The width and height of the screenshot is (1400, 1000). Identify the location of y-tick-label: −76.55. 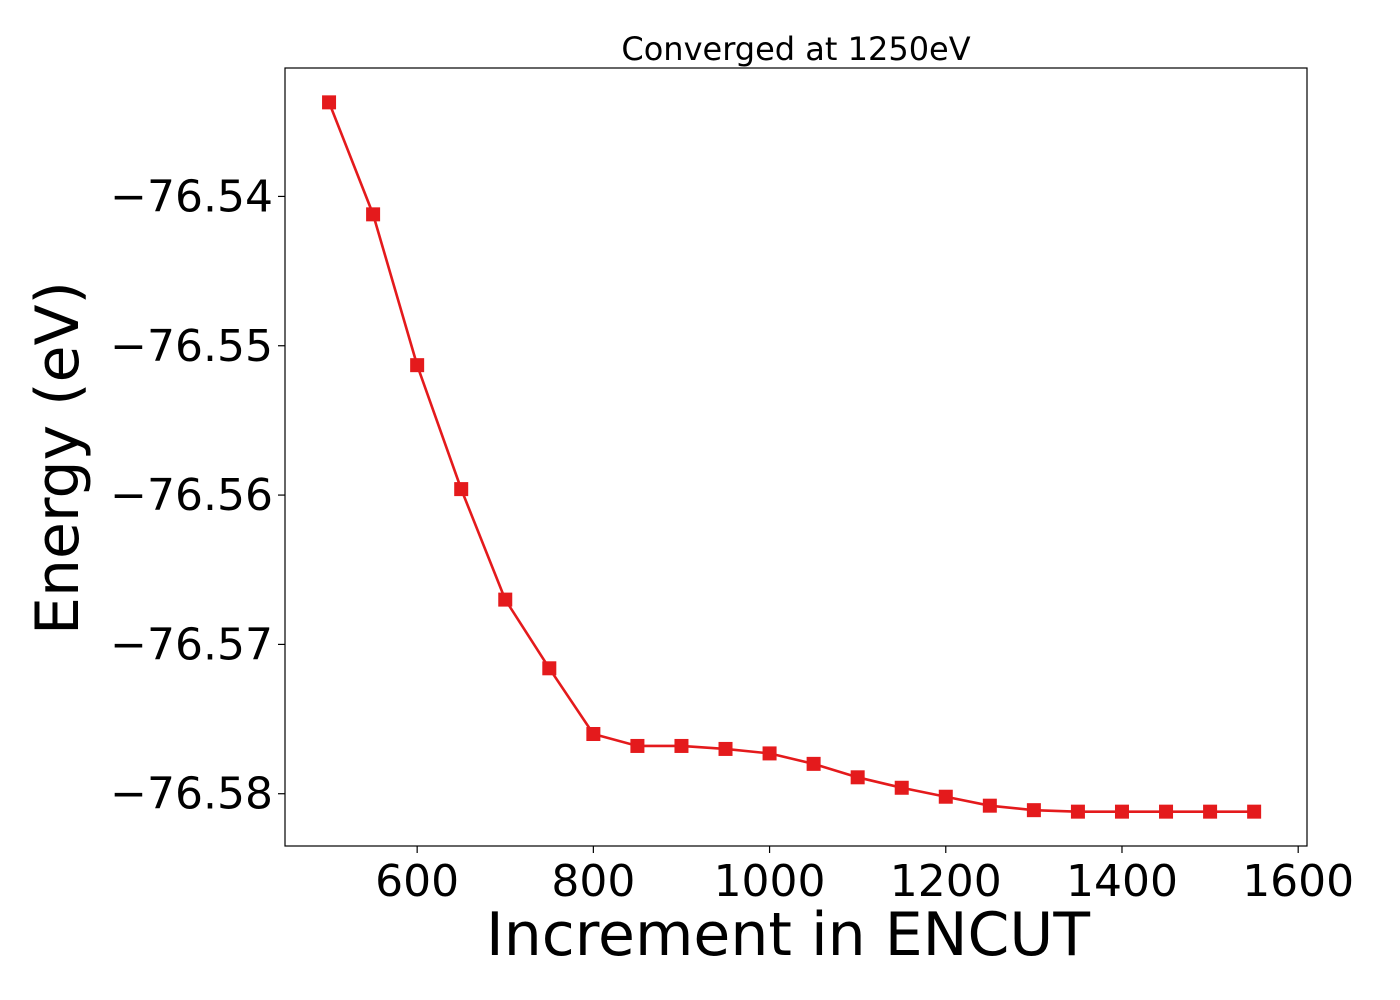
(191, 346).